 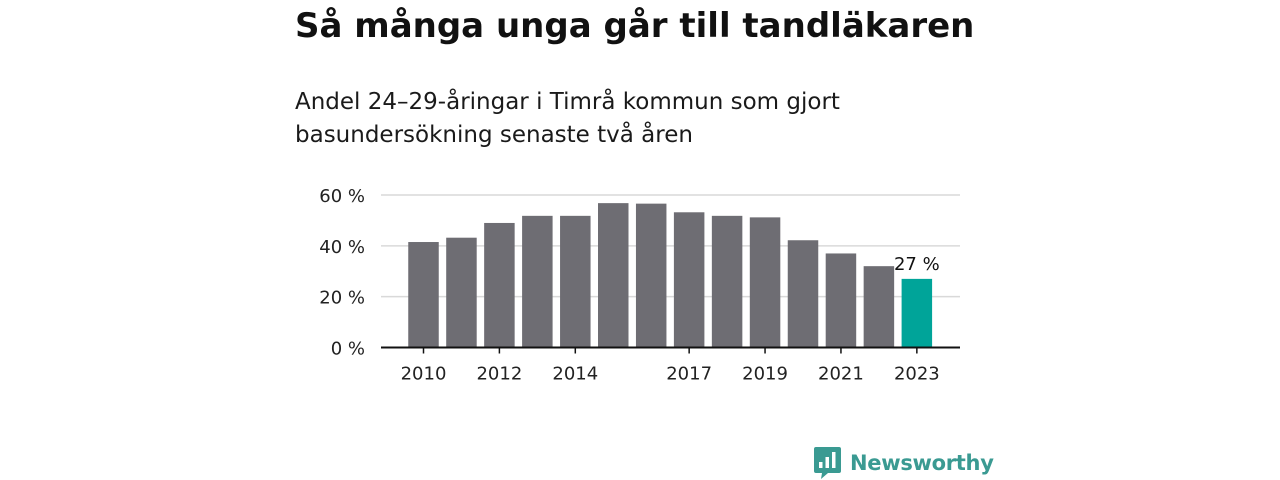 I want to click on brand-logo: Newsworthy, so click(x=904, y=463).